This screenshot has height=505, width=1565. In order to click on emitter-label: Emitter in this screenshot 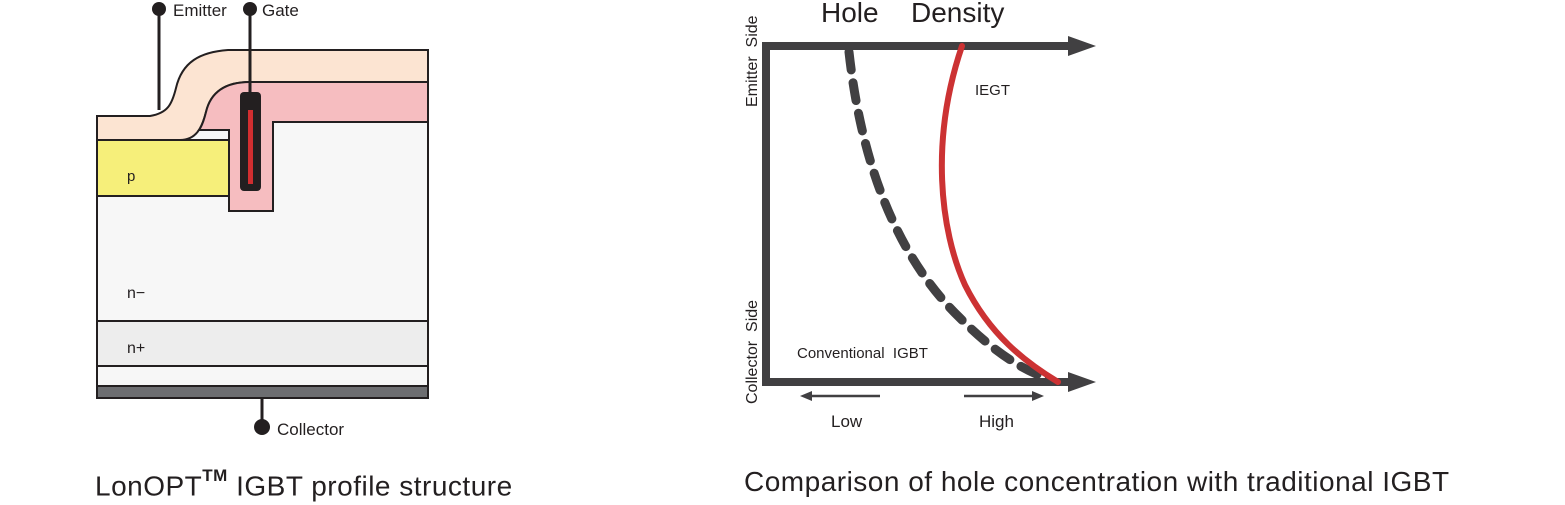, I will do `click(200, 10)`.